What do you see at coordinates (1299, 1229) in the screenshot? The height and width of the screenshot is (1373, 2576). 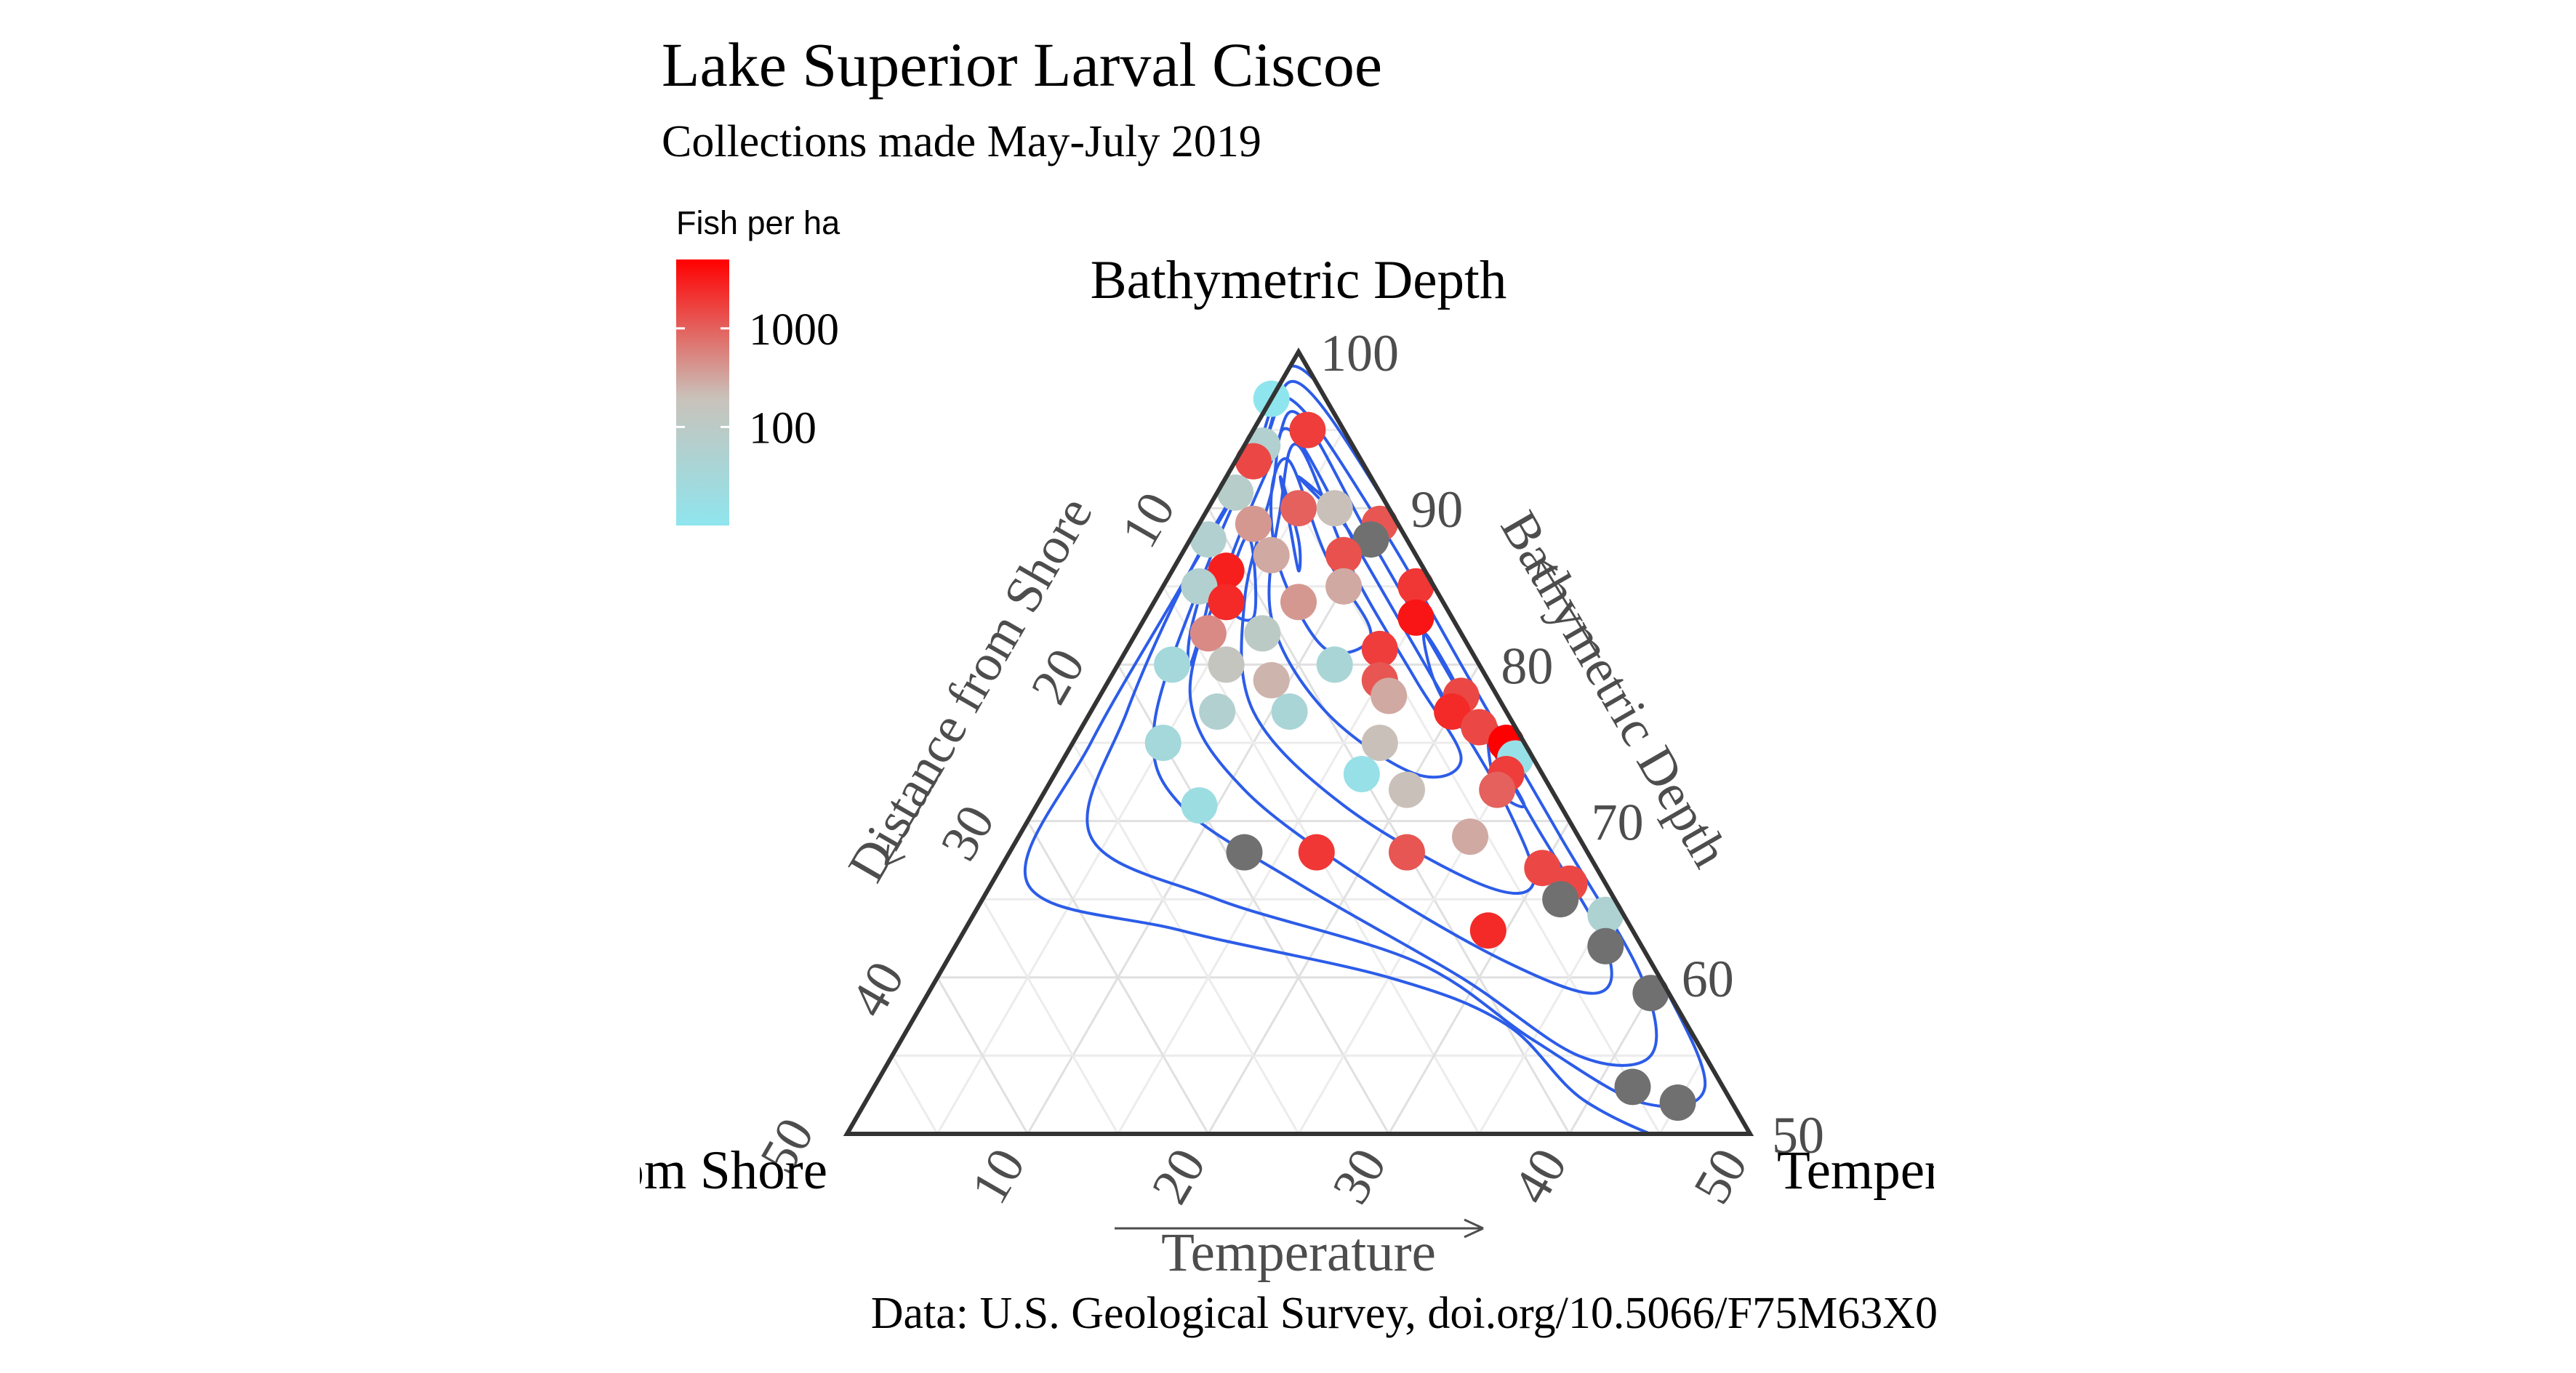 I see `axis-arrow-bottom` at bounding box center [1299, 1229].